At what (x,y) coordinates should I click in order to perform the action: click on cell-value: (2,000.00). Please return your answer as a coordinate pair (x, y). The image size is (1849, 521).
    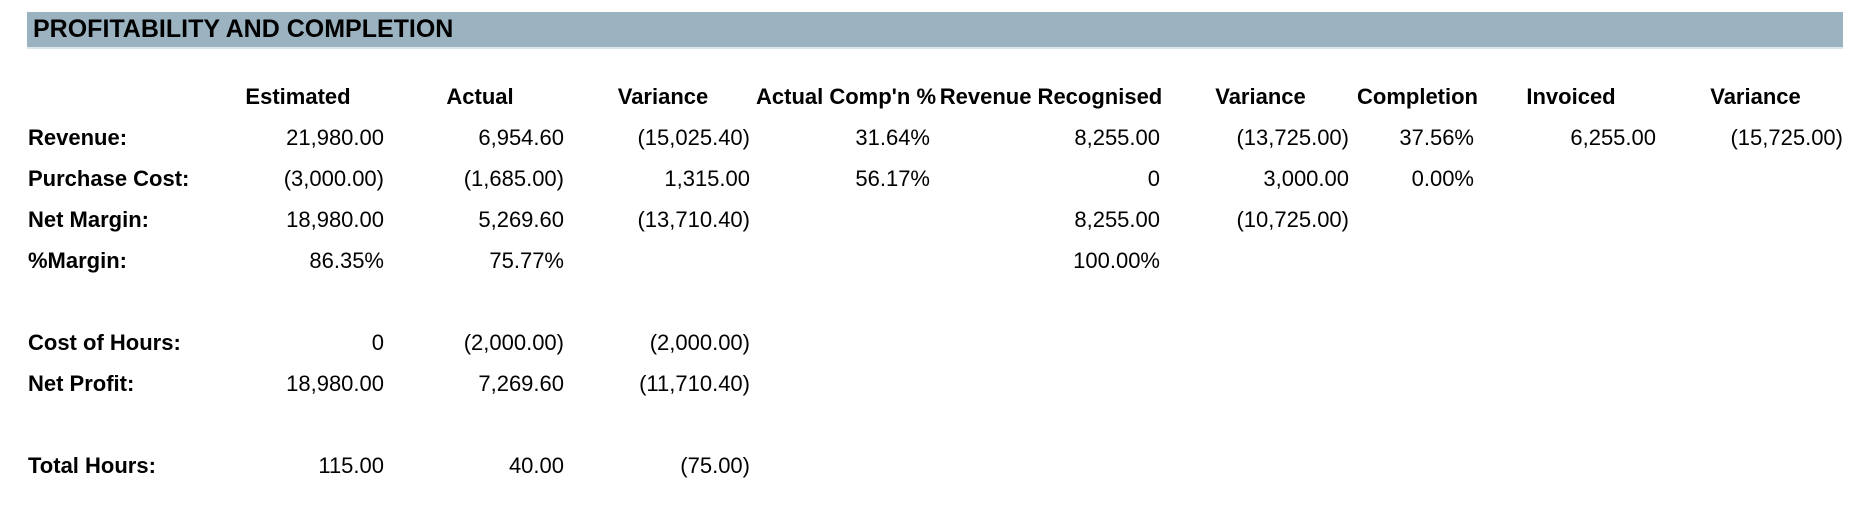
    Looking at the image, I should click on (699, 342).